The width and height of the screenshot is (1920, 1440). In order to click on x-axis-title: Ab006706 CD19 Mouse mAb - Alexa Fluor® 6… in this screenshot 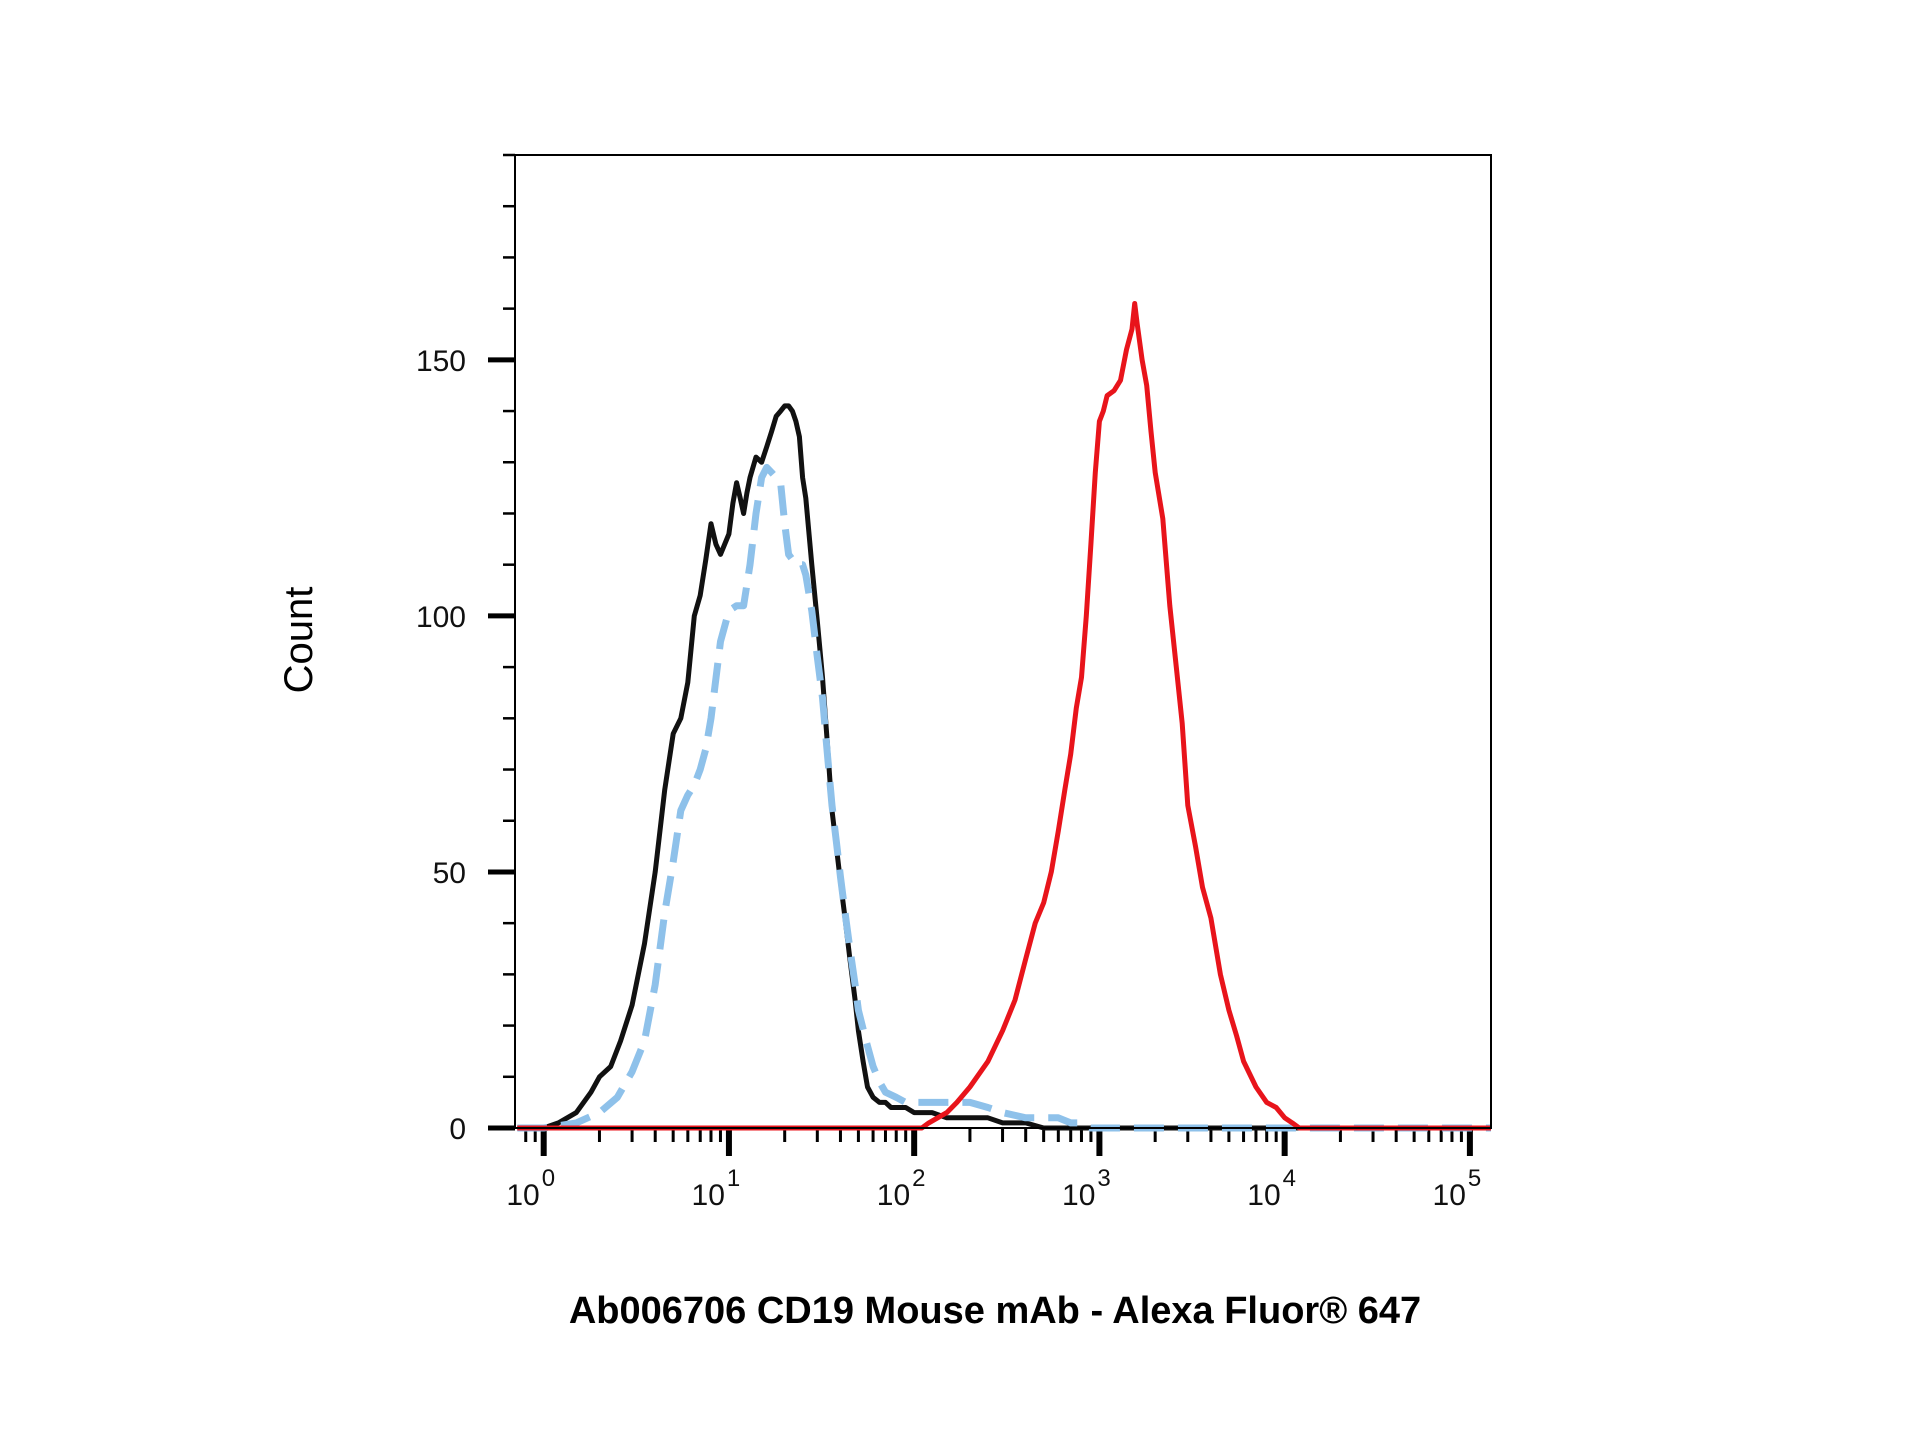, I will do `click(995, 1311)`.